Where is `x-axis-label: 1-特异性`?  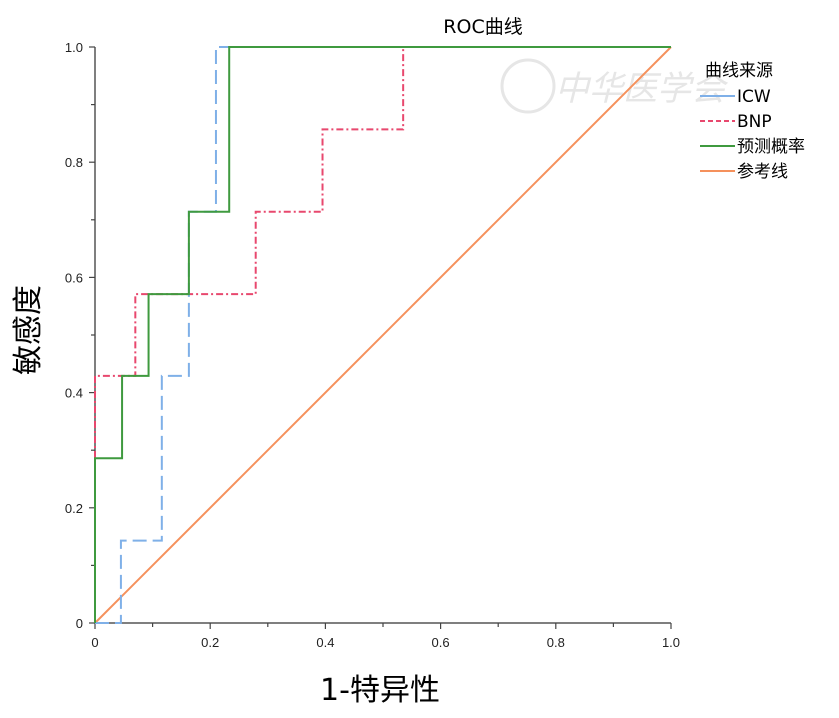
x-axis-label: 1-特异性 is located at coordinates (380, 690).